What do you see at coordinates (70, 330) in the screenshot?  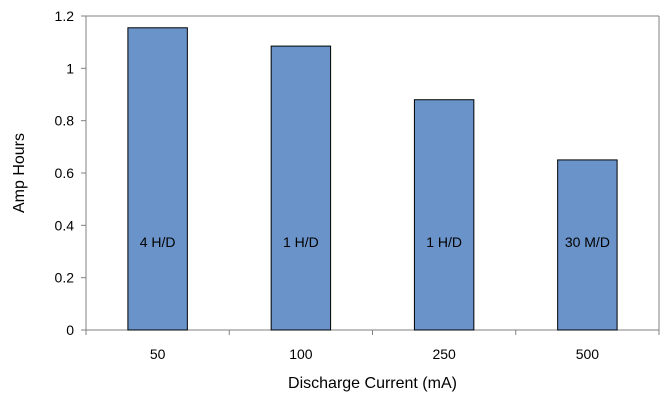 I see `y-tick-label: 0` at bounding box center [70, 330].